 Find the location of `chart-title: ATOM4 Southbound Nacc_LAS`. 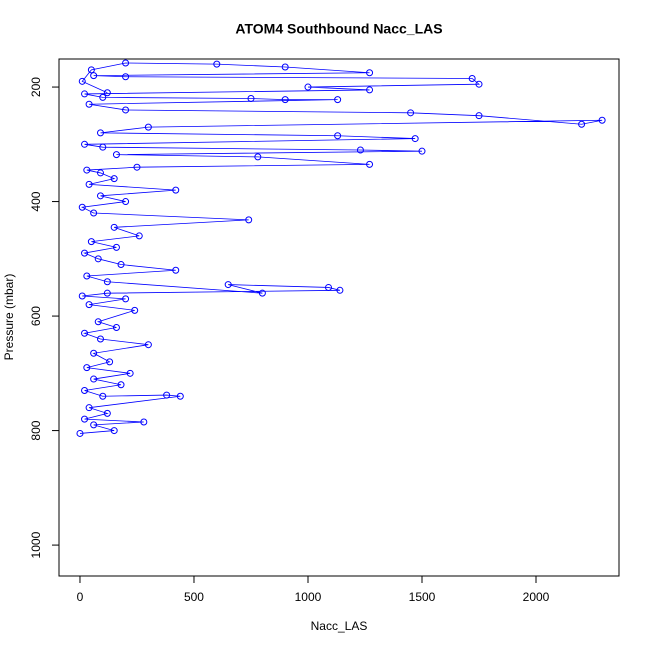

chart-title: ATOM4 Southbound Nacc_LAS is located at coordinates (338, 29).